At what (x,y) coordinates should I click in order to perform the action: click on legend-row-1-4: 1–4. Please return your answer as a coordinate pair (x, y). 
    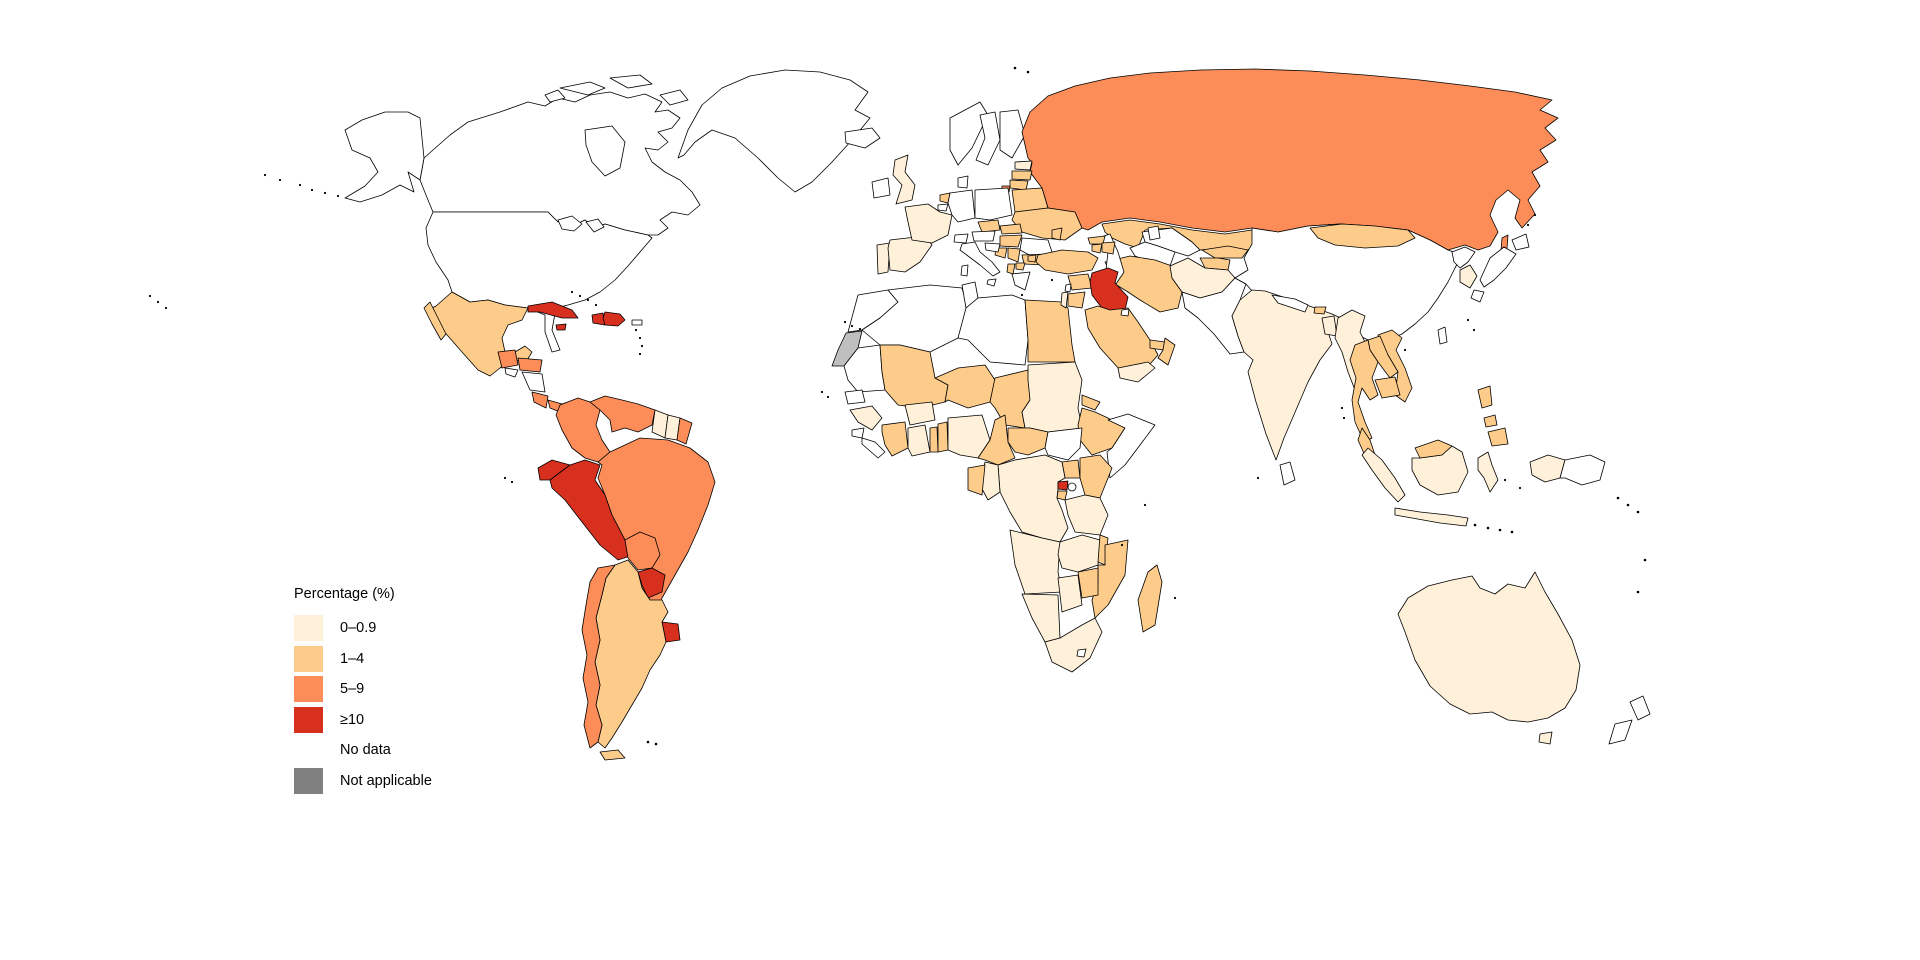
    Looking at the image, I should click on (363, 658).